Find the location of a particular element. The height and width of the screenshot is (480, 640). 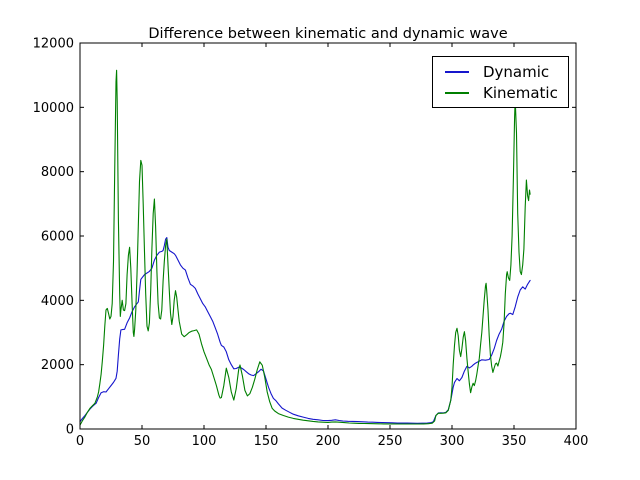

legend-entry-dynamic: Dynamic is located at coordinates (506, 72).